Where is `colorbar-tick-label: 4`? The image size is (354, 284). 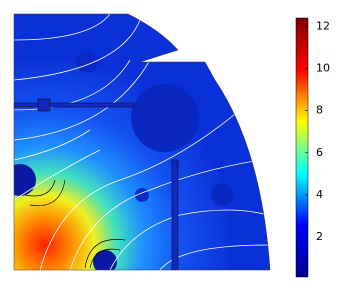
colorbar-tick-label: 4 is located at coordinates (319, 194).